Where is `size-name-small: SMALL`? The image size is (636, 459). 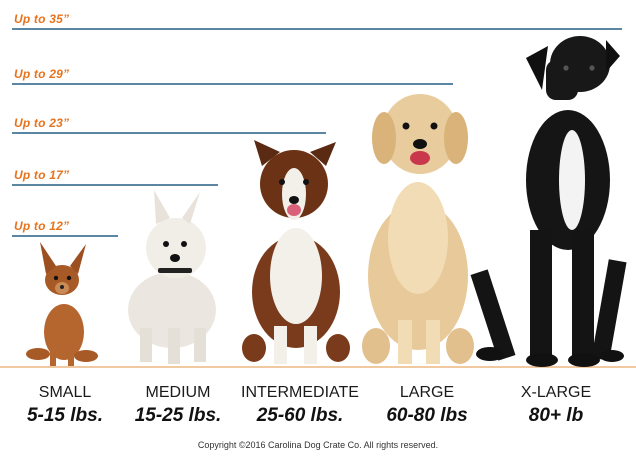
size-name-small: SMALL is located at coordinates (65, 392).